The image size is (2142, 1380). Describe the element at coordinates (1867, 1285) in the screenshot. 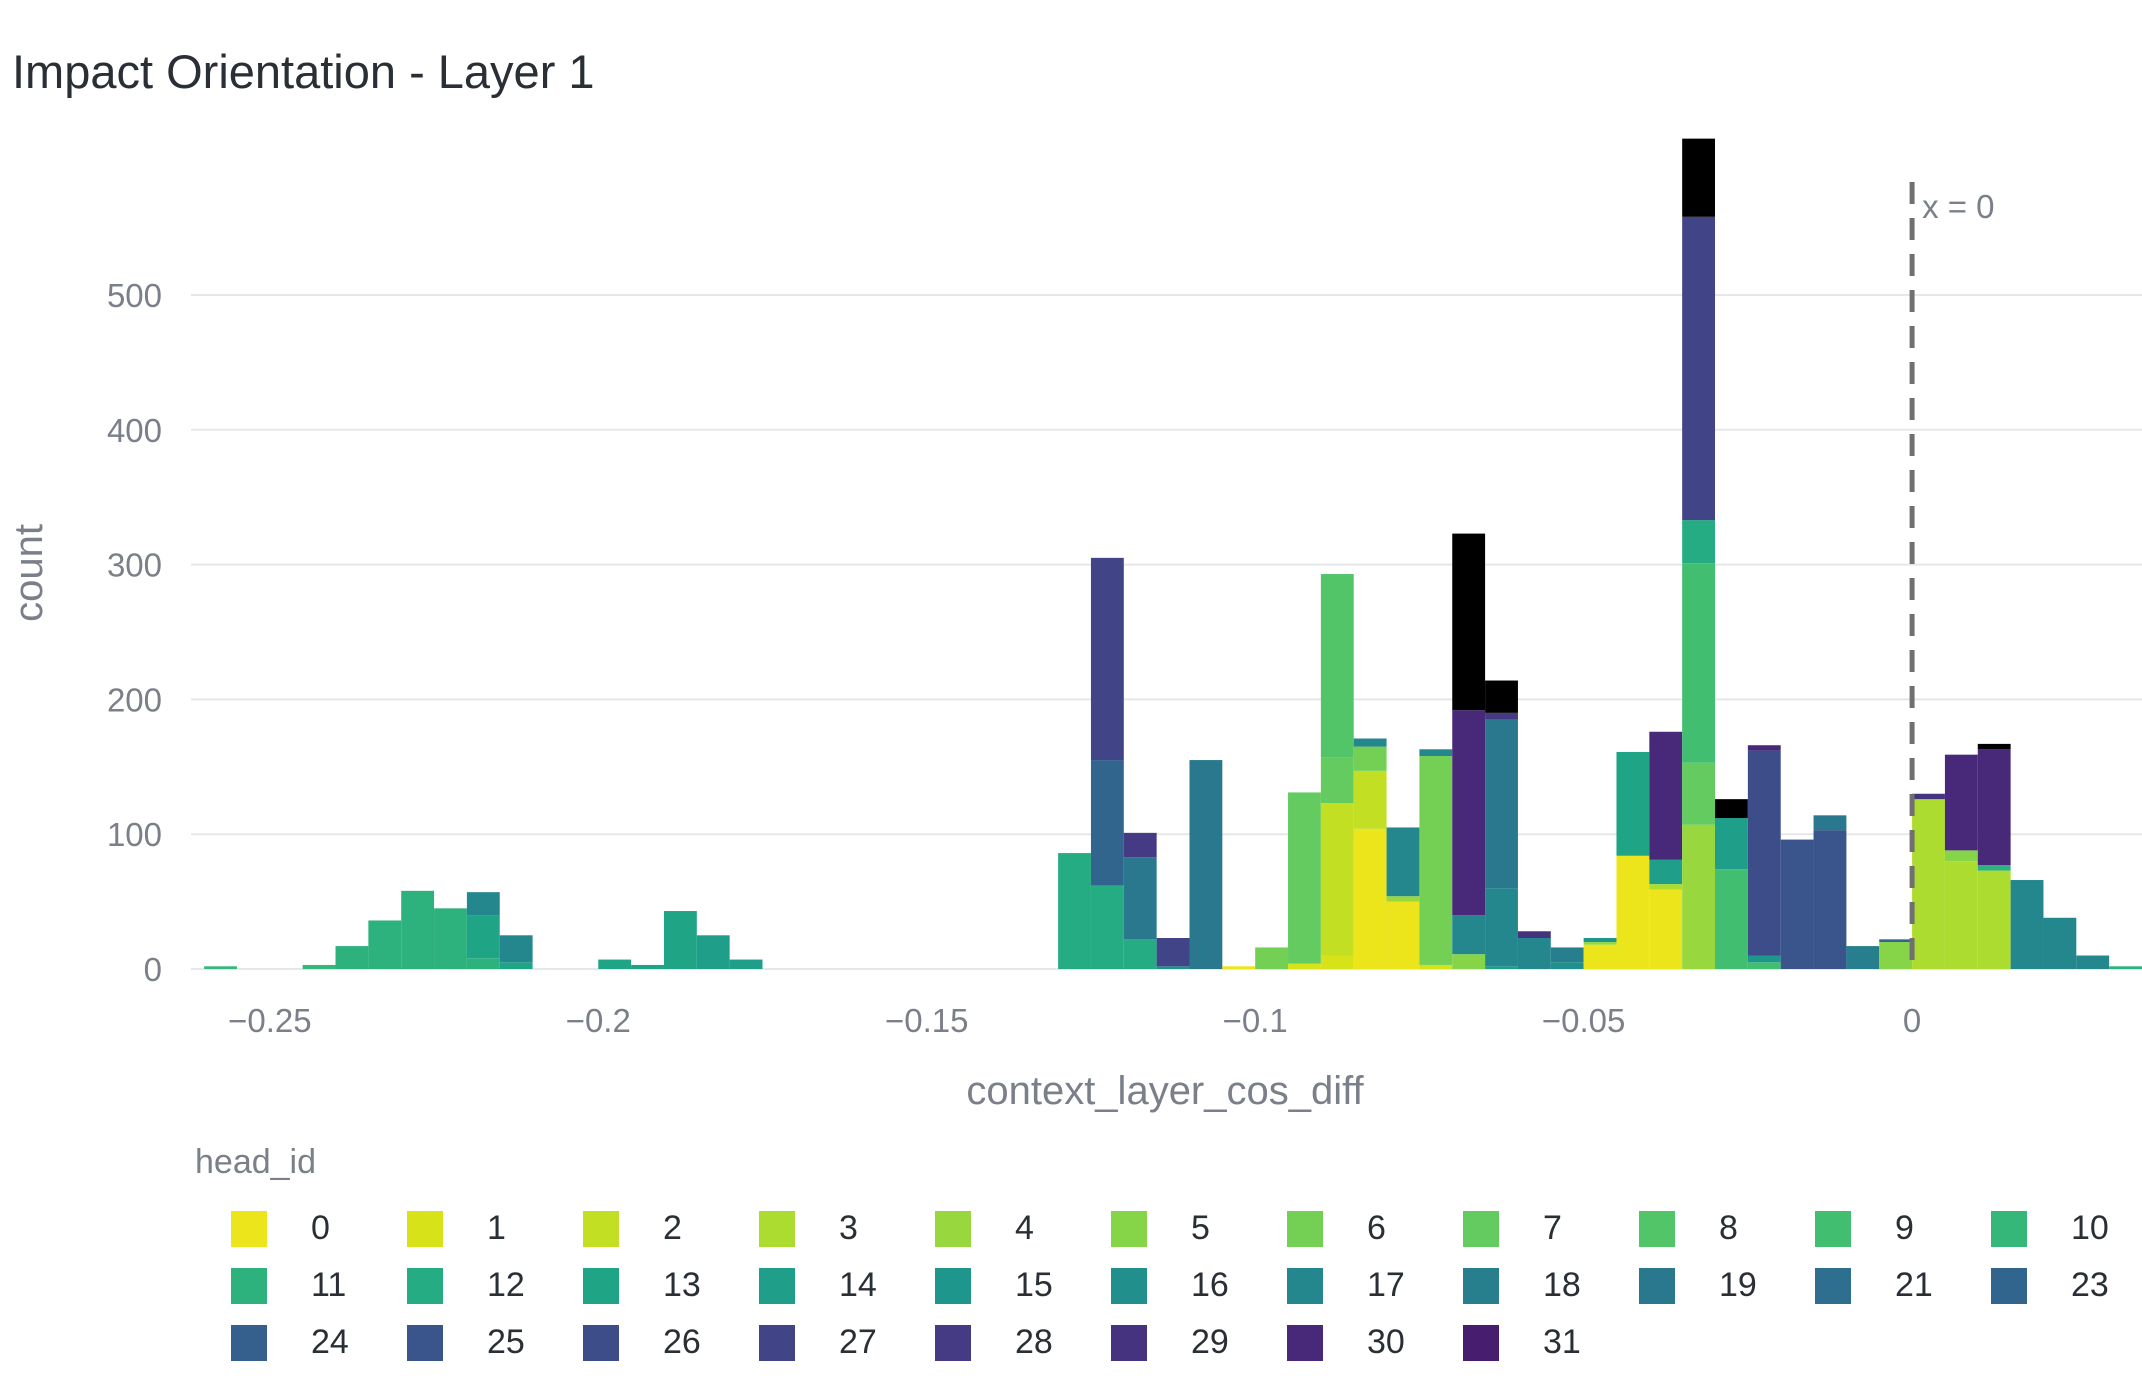

I see `legend-item-head-21: 21` at that location.